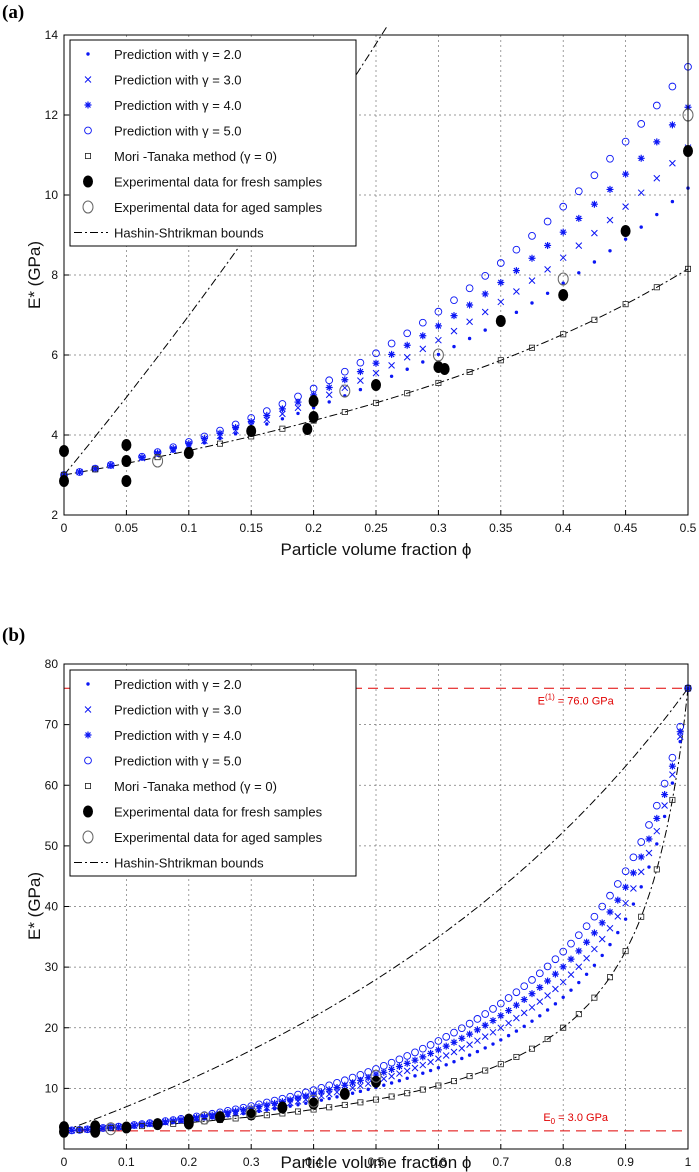  What do you see at coordinates (54, 355) in the screenshot?
I see `y-tick-label: 6` at bounding box center [54, 355].